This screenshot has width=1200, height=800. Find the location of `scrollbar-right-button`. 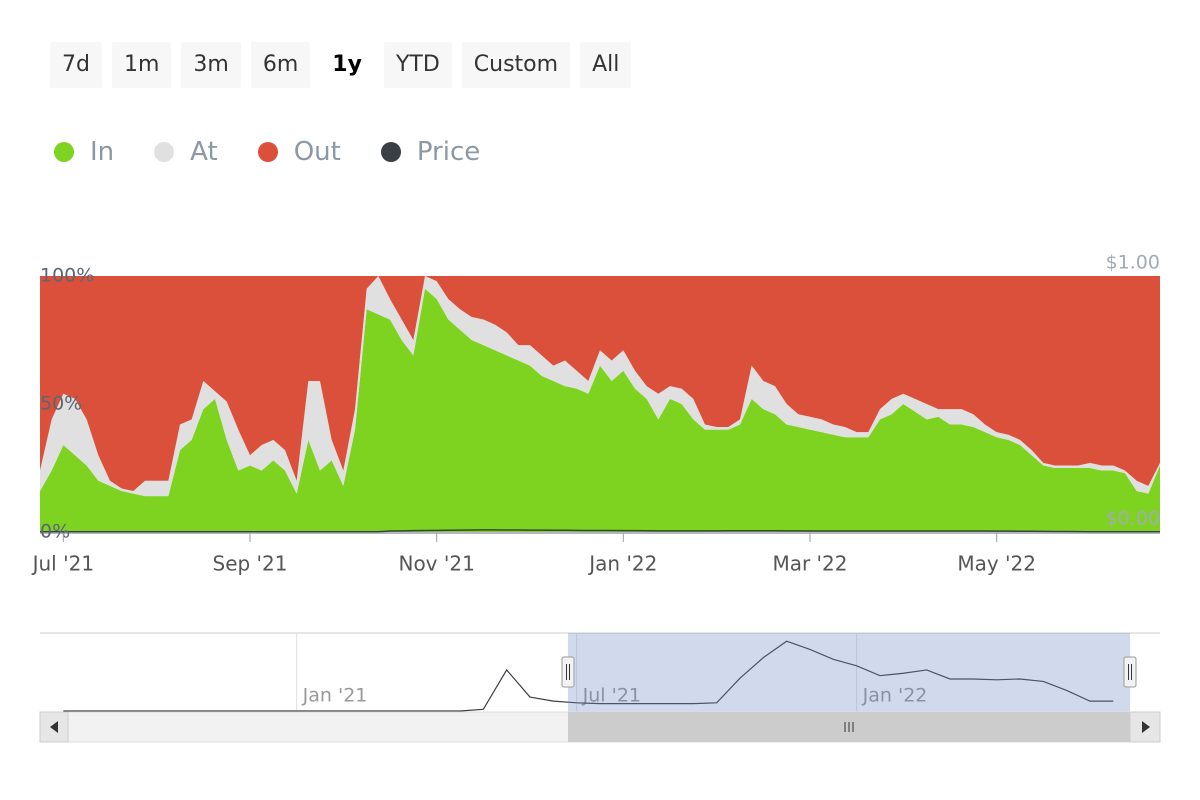

scrollbar-right-button is located at coordinates (1145, 727).